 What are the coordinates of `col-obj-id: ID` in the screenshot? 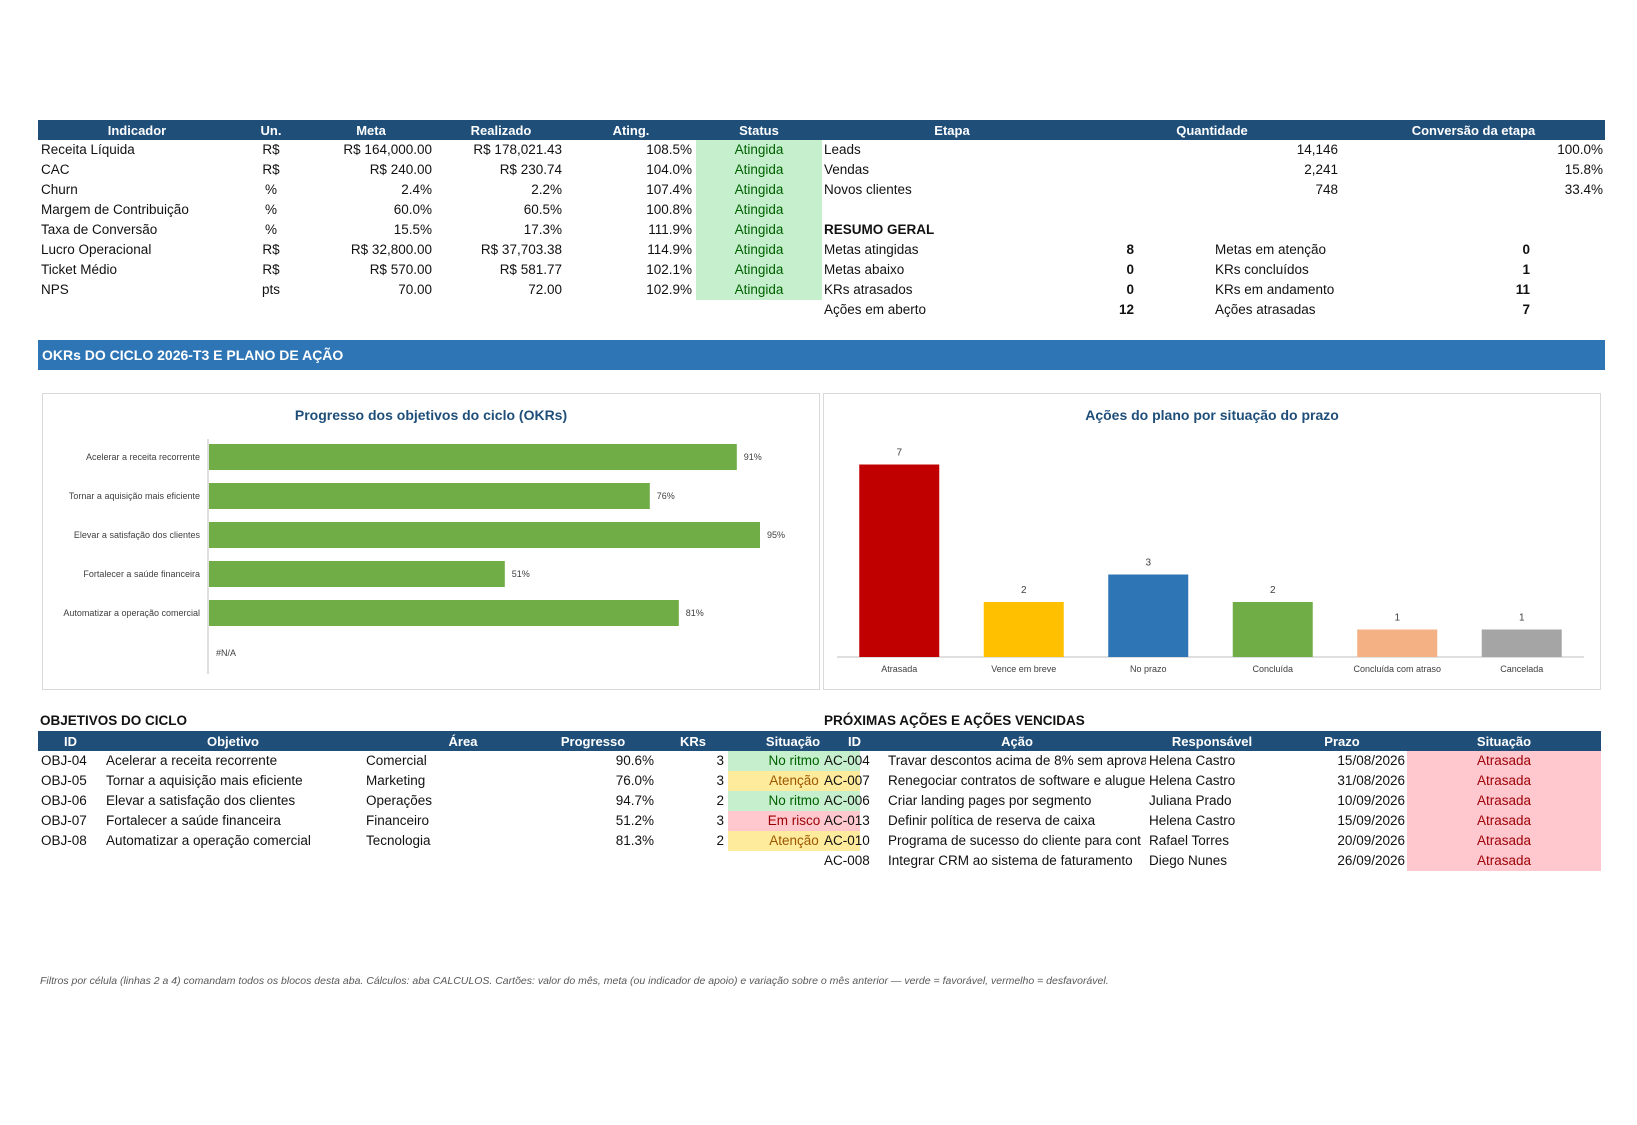 It's located at (70, 741).